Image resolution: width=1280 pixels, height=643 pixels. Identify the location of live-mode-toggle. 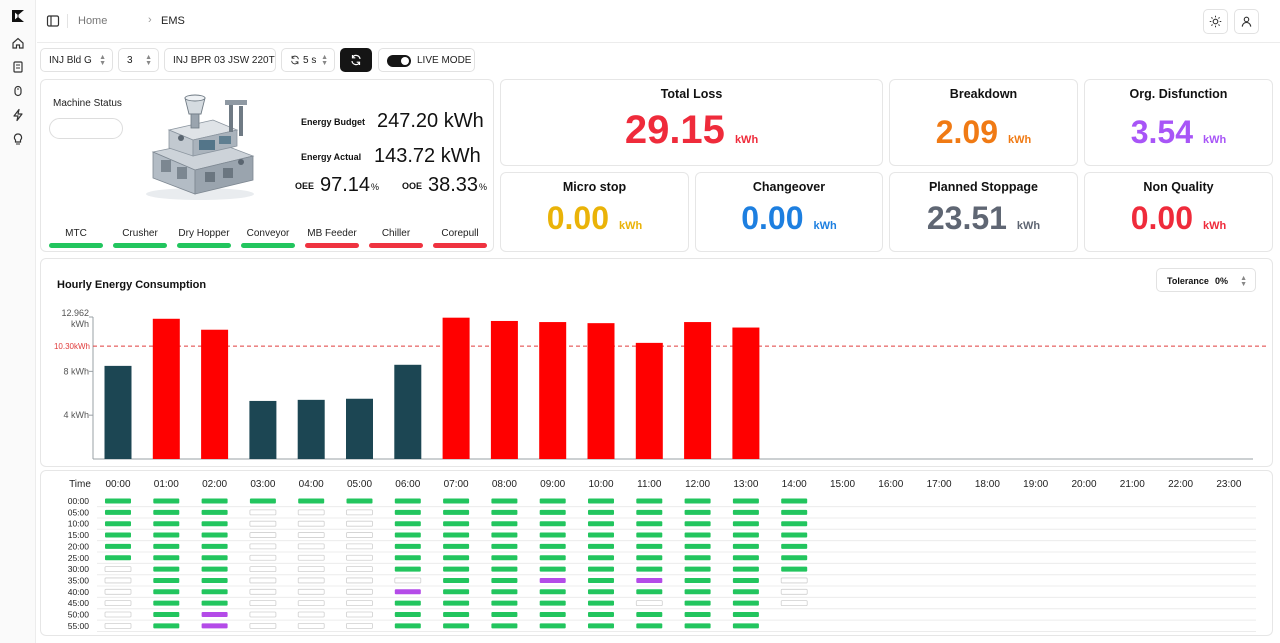
(399, 61).